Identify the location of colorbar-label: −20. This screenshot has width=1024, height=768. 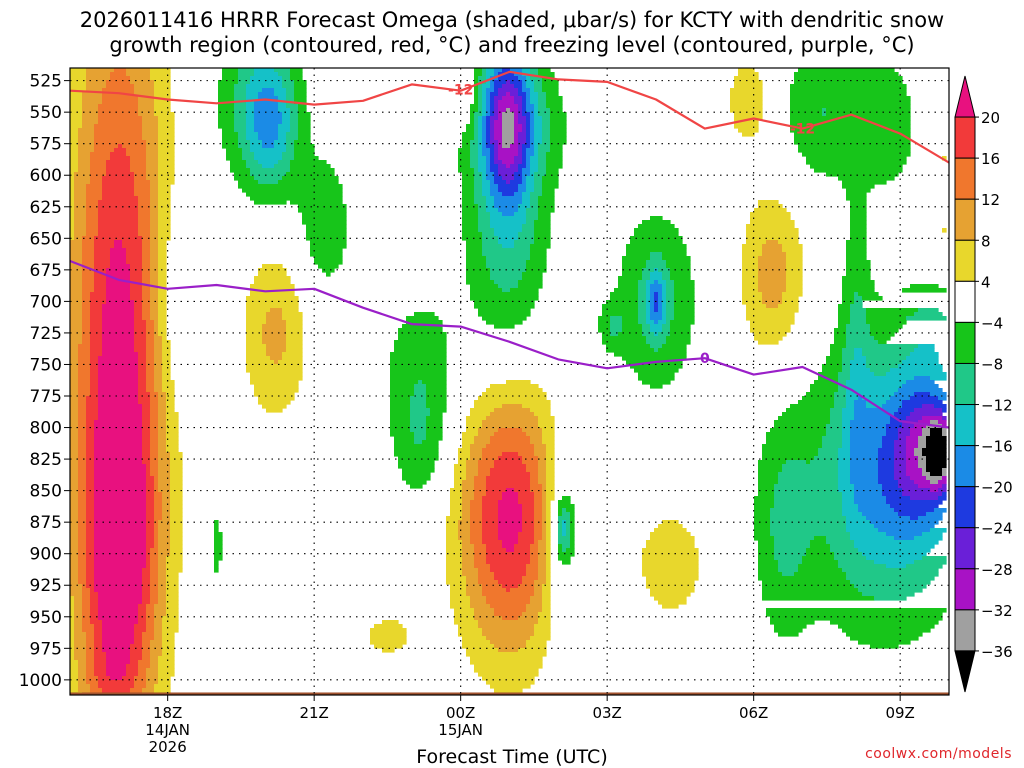
(997, 488).